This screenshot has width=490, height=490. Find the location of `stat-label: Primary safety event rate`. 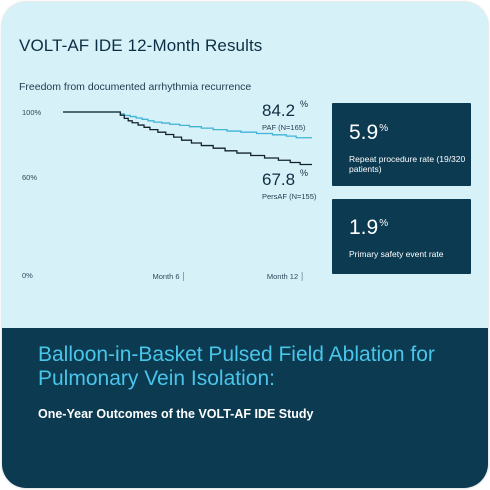

stat-label: Primary safety event rate is located at coordinates (396, 254).